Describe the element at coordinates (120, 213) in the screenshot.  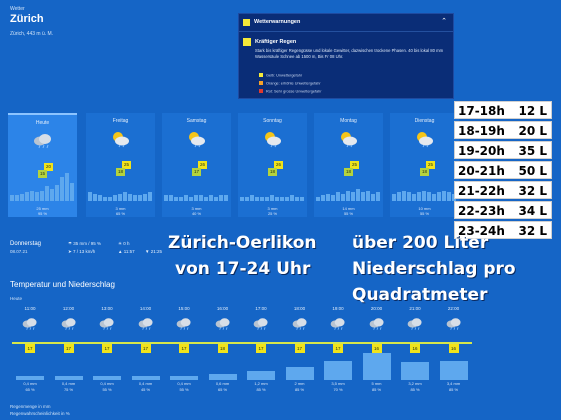
I see `day-rain-probability: 65 %` at that location.